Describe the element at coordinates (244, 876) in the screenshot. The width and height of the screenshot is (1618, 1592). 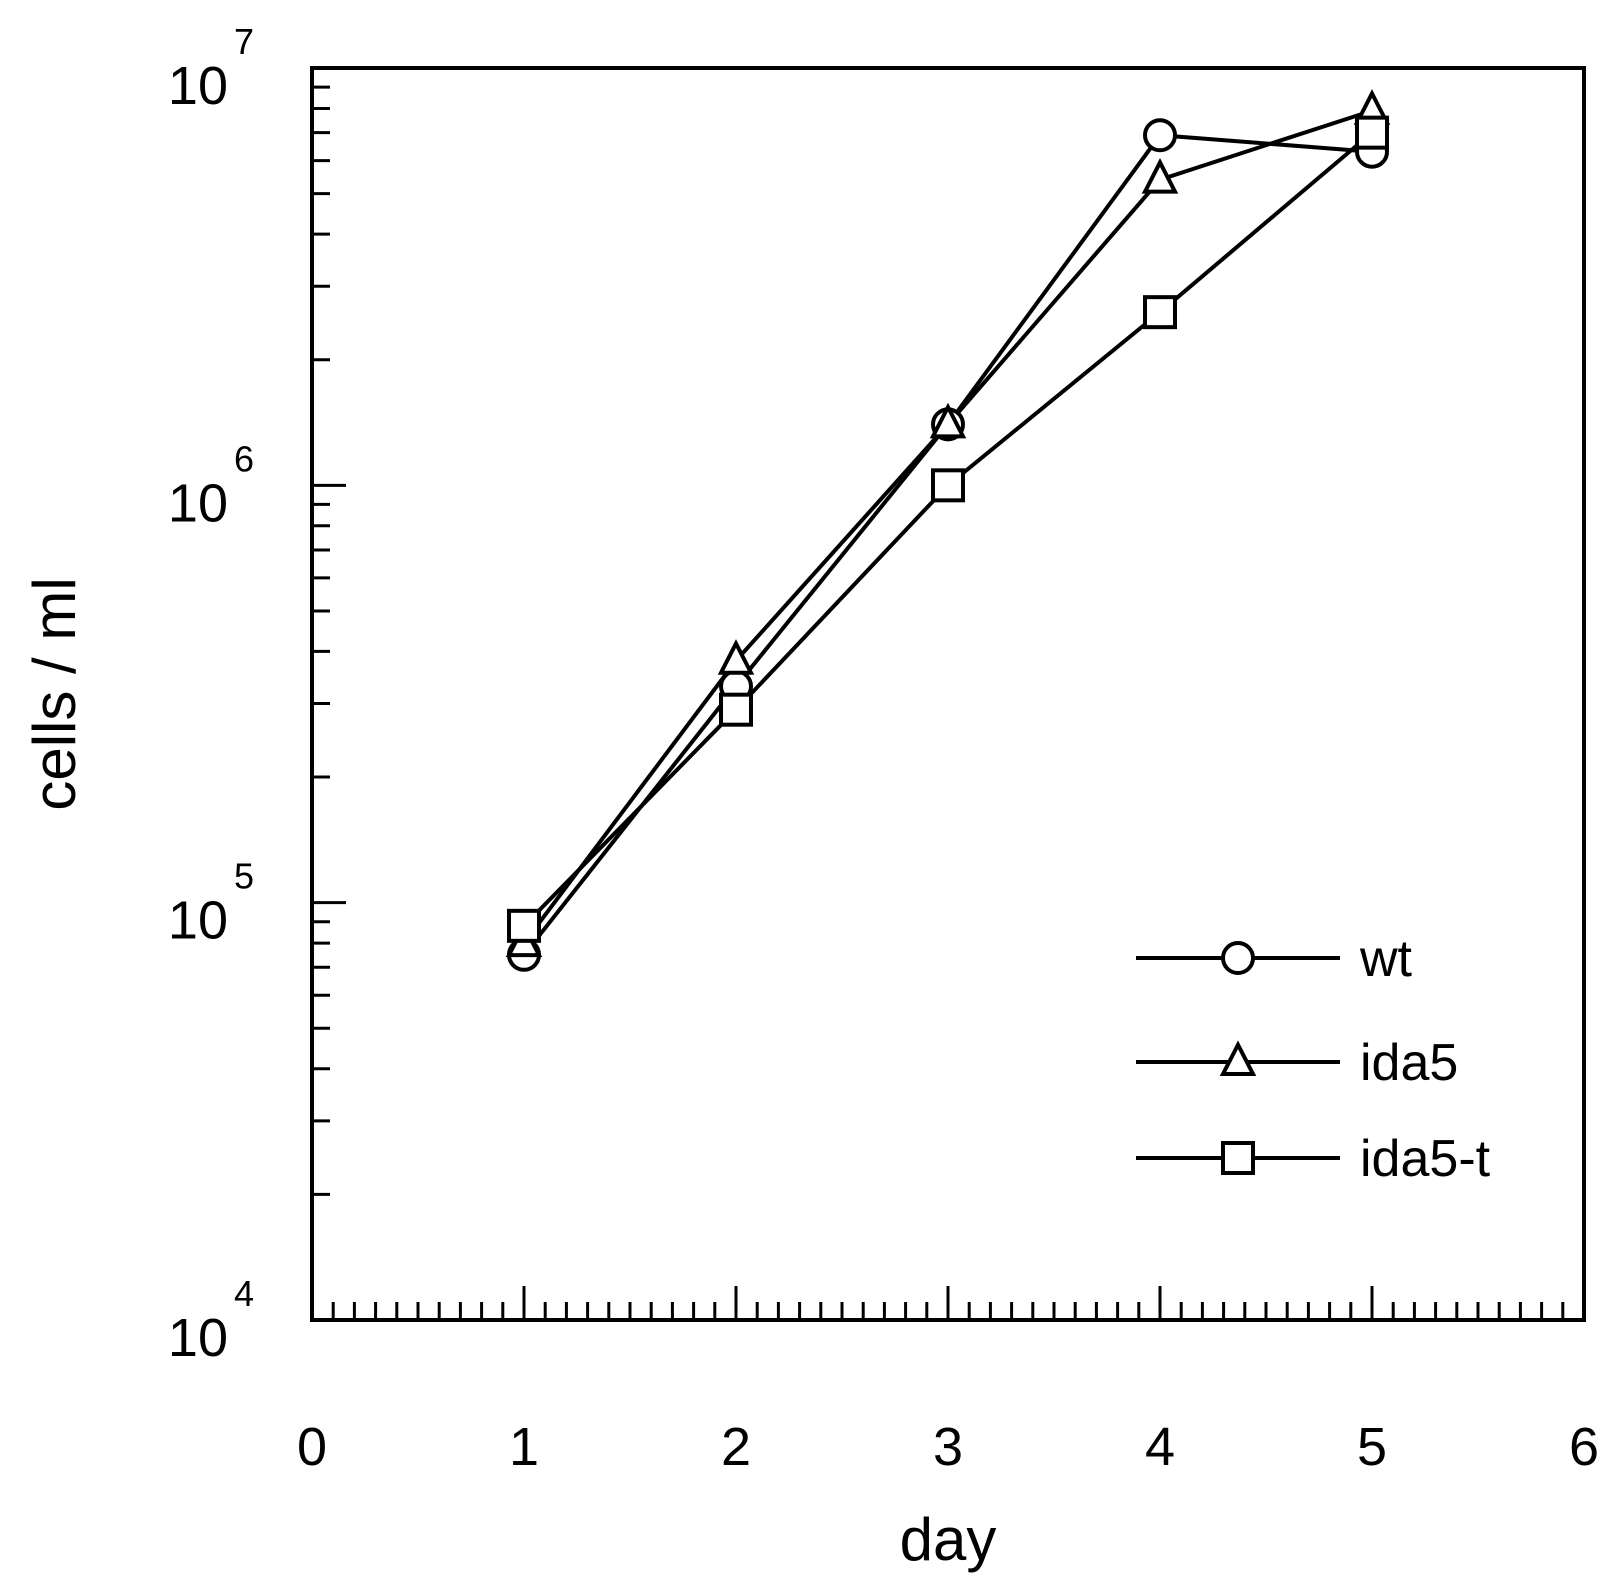
I see `y-tick-label-exponent: 5` at that location.